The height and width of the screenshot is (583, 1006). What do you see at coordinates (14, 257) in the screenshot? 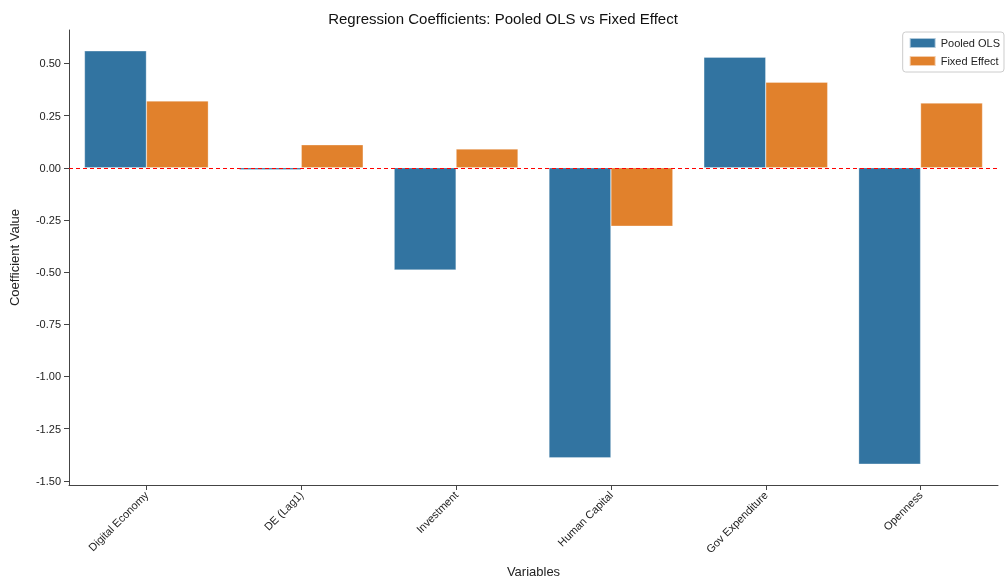
I see `y-axis-title: Coefficient Value` at bounding box center [14, 257].